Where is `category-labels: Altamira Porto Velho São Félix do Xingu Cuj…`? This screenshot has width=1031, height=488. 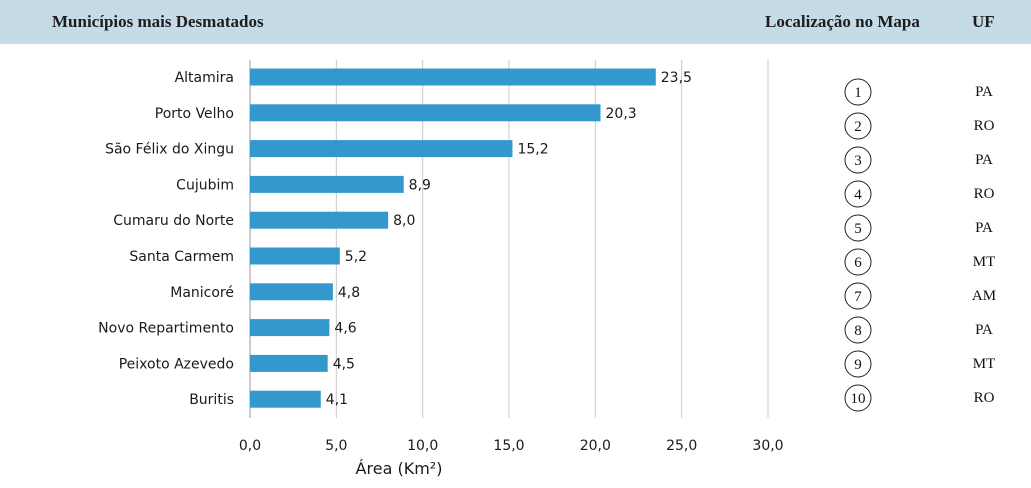 category-labels: Altamira Porto Velho São Félix do Xingu Cuj… is located at coordinates (166, 239).